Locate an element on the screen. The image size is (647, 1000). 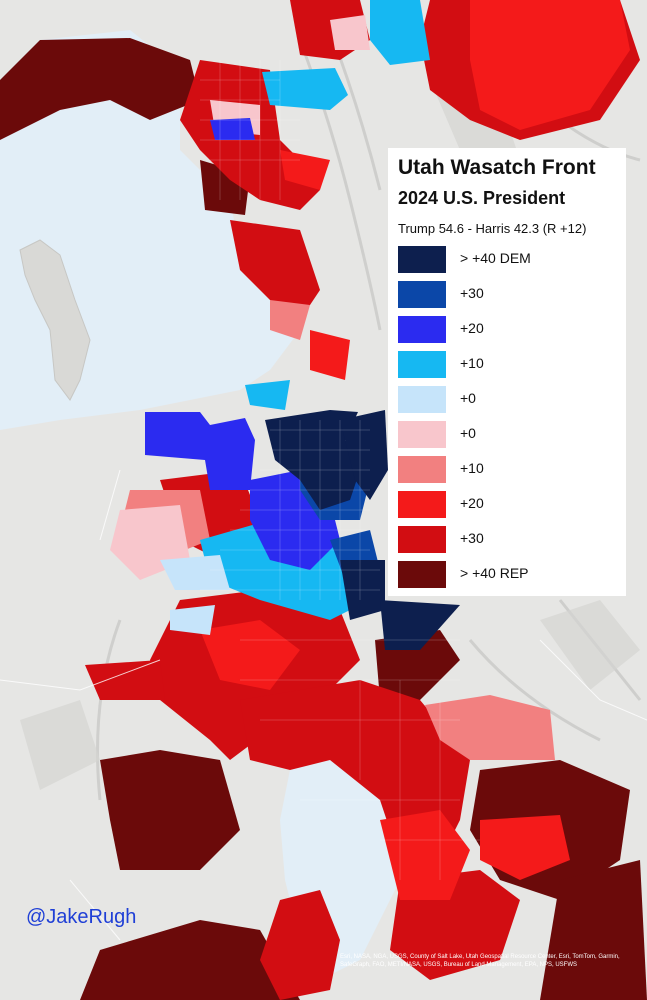
legend-item: > +40 DEM is located at coordinates (508, 260).